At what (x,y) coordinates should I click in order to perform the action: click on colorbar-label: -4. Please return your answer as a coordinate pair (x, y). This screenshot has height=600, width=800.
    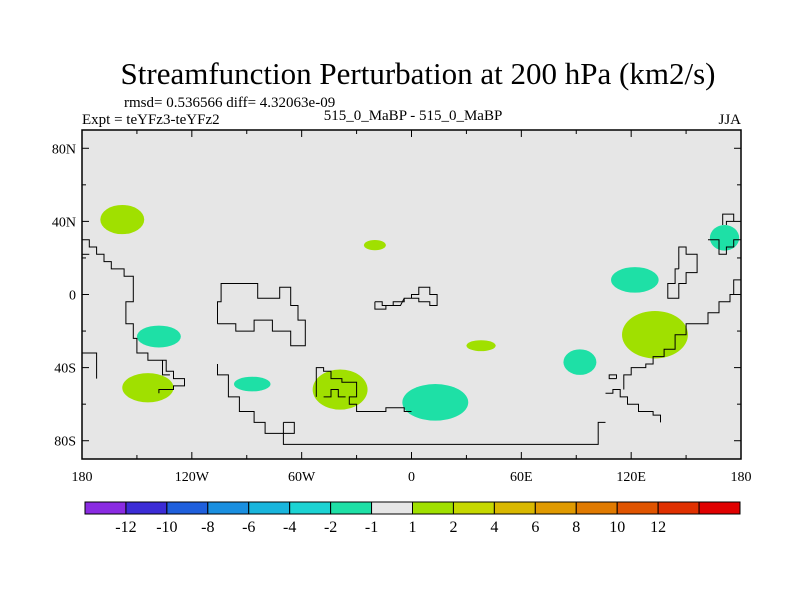
    Looking at the image, I should click on (289, 527).